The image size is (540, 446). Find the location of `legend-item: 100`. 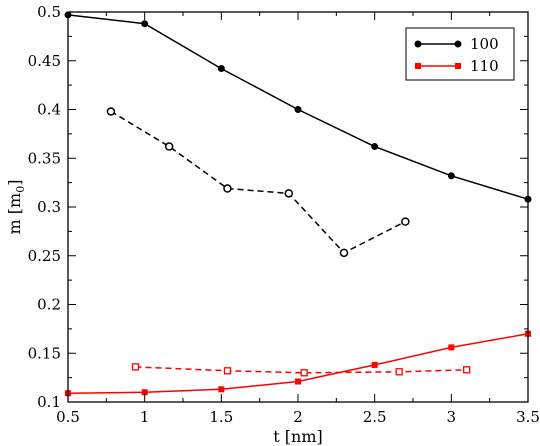

legend-item: 100 is located at coordinates (456, 44).